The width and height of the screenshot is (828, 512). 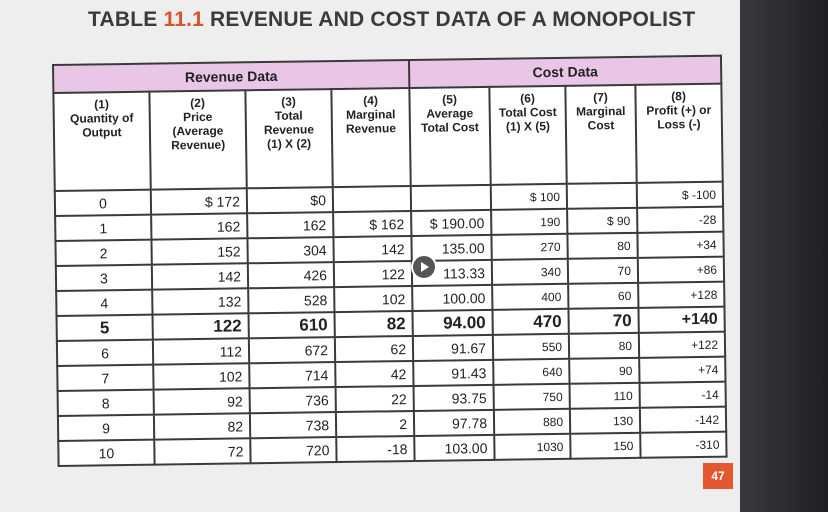 What do you see at coordinates (199, 251) in the screenshot?
I see `table-cell-col2: 152` at bounding box center [199, 251].